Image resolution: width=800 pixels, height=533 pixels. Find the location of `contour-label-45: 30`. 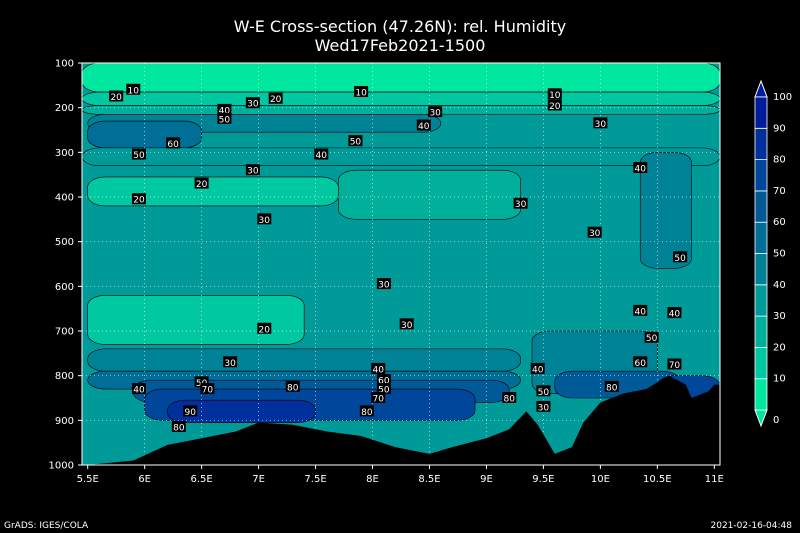

contour-label-45: 30 is located at coordinates (544, 408).